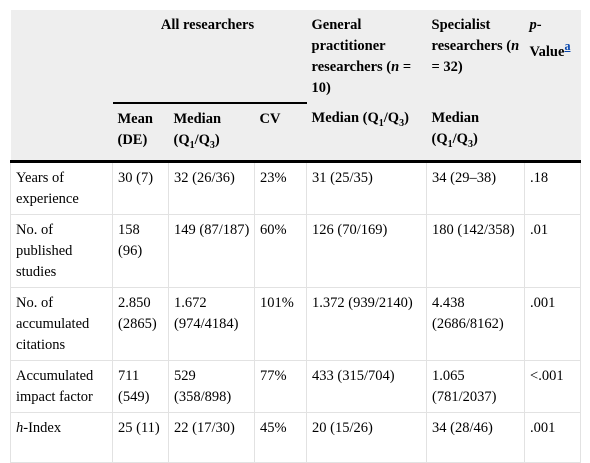 The width and height of the screenshot is (590, 463). What do you see at coordinates (553, 386) in the screenshot?
I see `table-cell: <.001` at bounding box center [553, 386].